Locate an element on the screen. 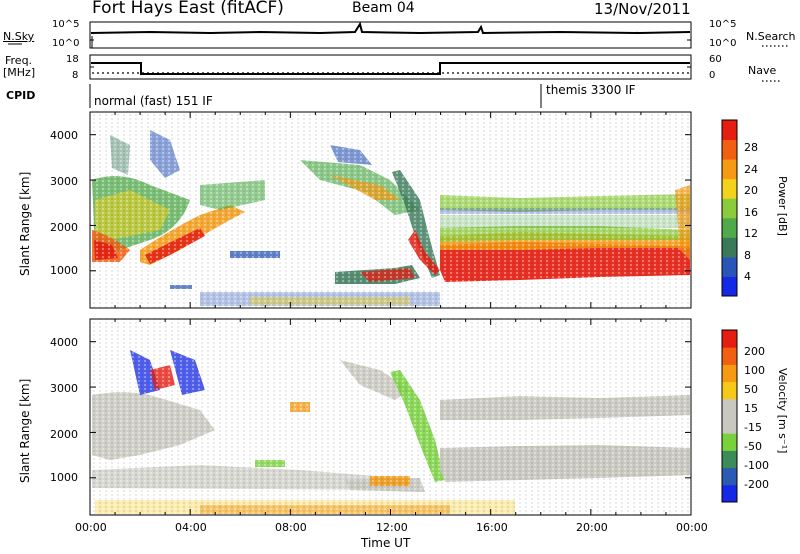 Image resolution: width=800 pixels, height=554 pixels. power-ytick-1000: 1000 is located at coordinates (64, 270).